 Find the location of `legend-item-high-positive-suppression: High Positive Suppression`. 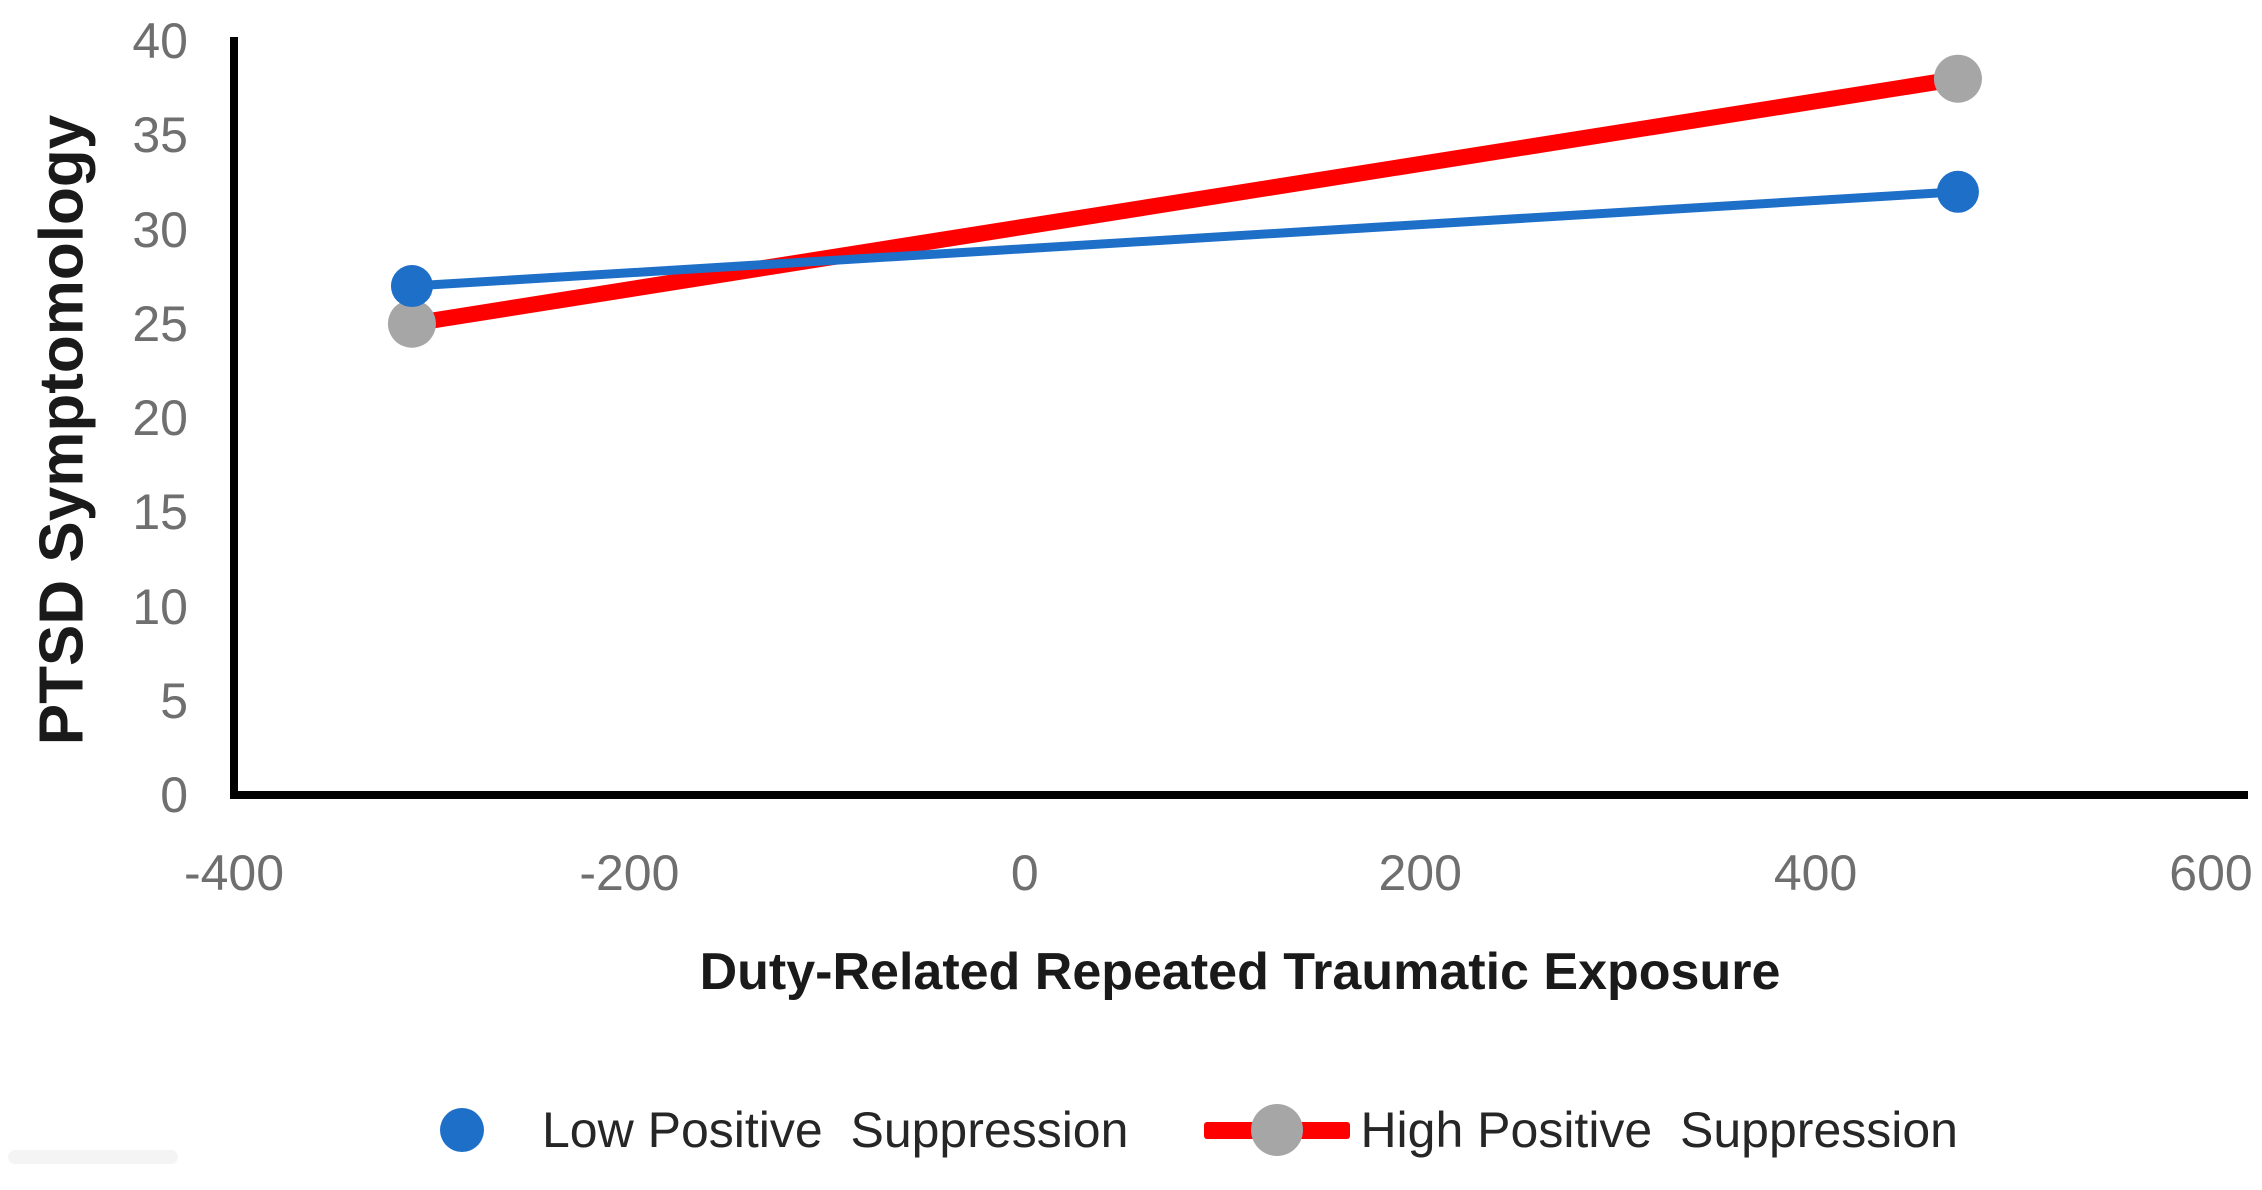

legend-item-high-positive-suppression: High Positive Suppression is located at coordinates (1581, 1130).